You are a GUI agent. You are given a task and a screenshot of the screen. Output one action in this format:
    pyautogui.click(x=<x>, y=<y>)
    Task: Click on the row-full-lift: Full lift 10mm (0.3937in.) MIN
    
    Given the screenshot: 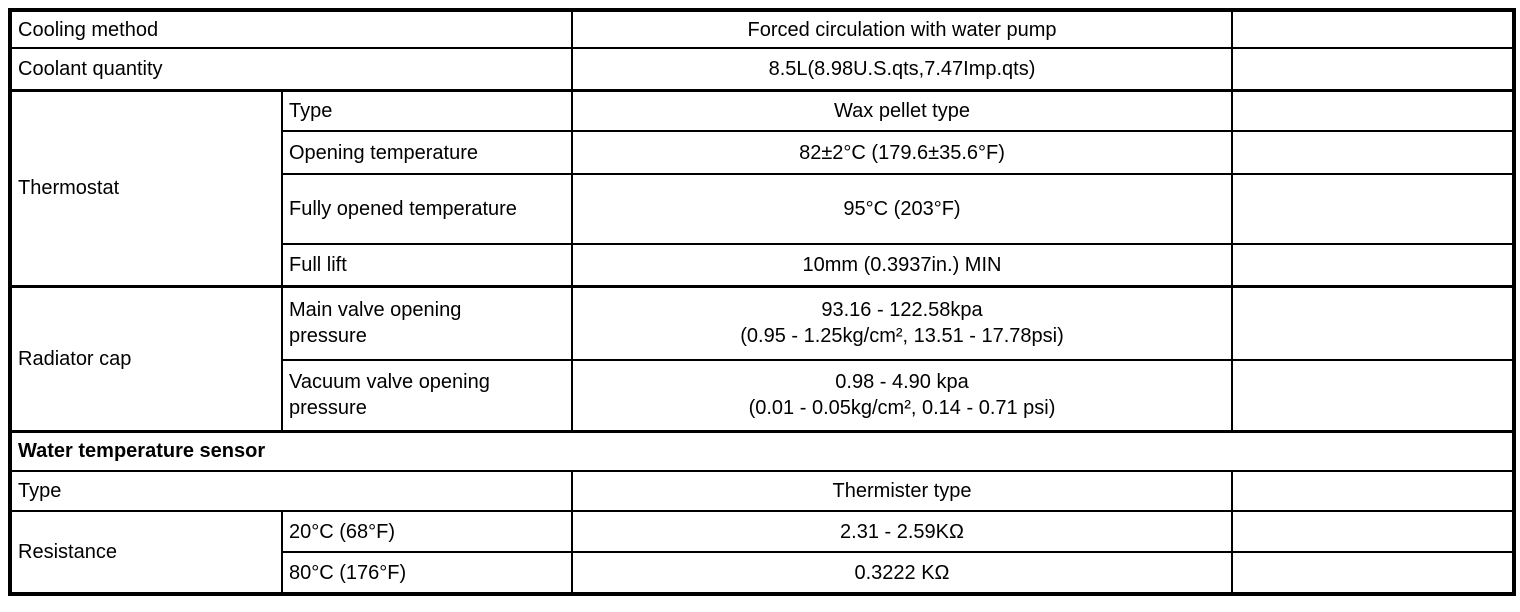 What is the action you would take?
    pyautogui.click(x=762, y=265)
    